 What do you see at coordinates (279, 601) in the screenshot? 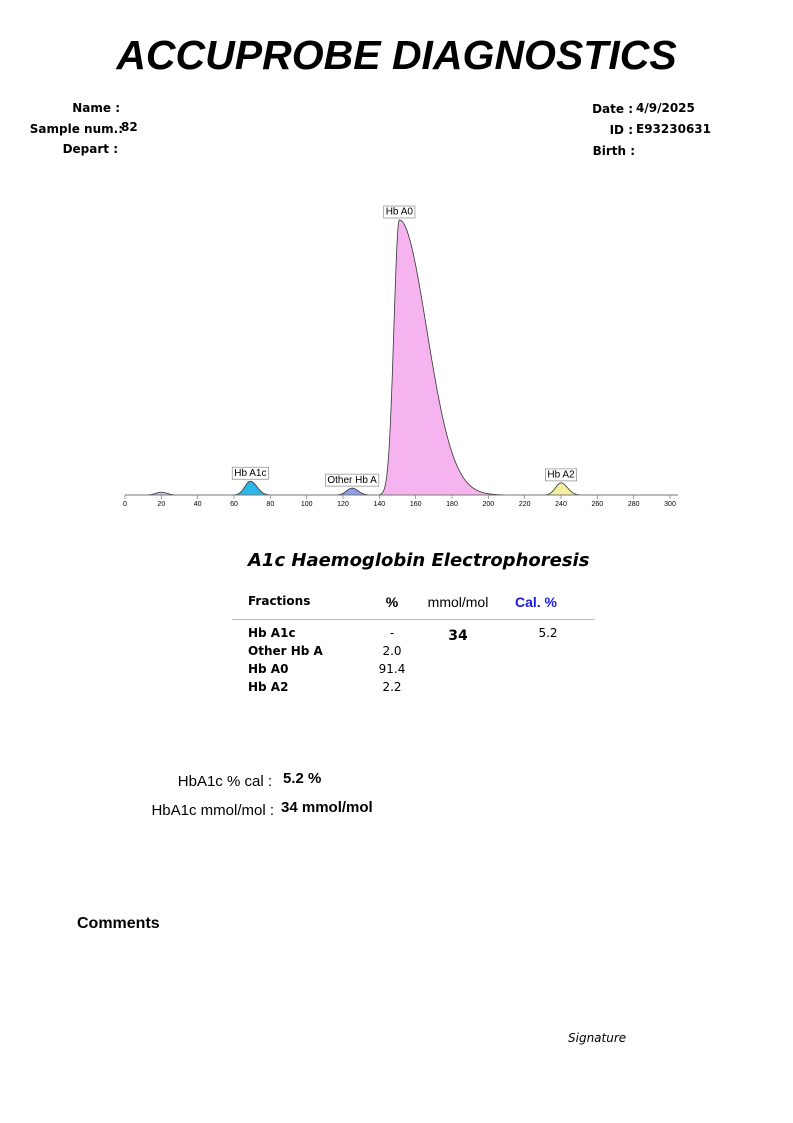
I see `table-header: Fractions` at bounding box center [279, 601].